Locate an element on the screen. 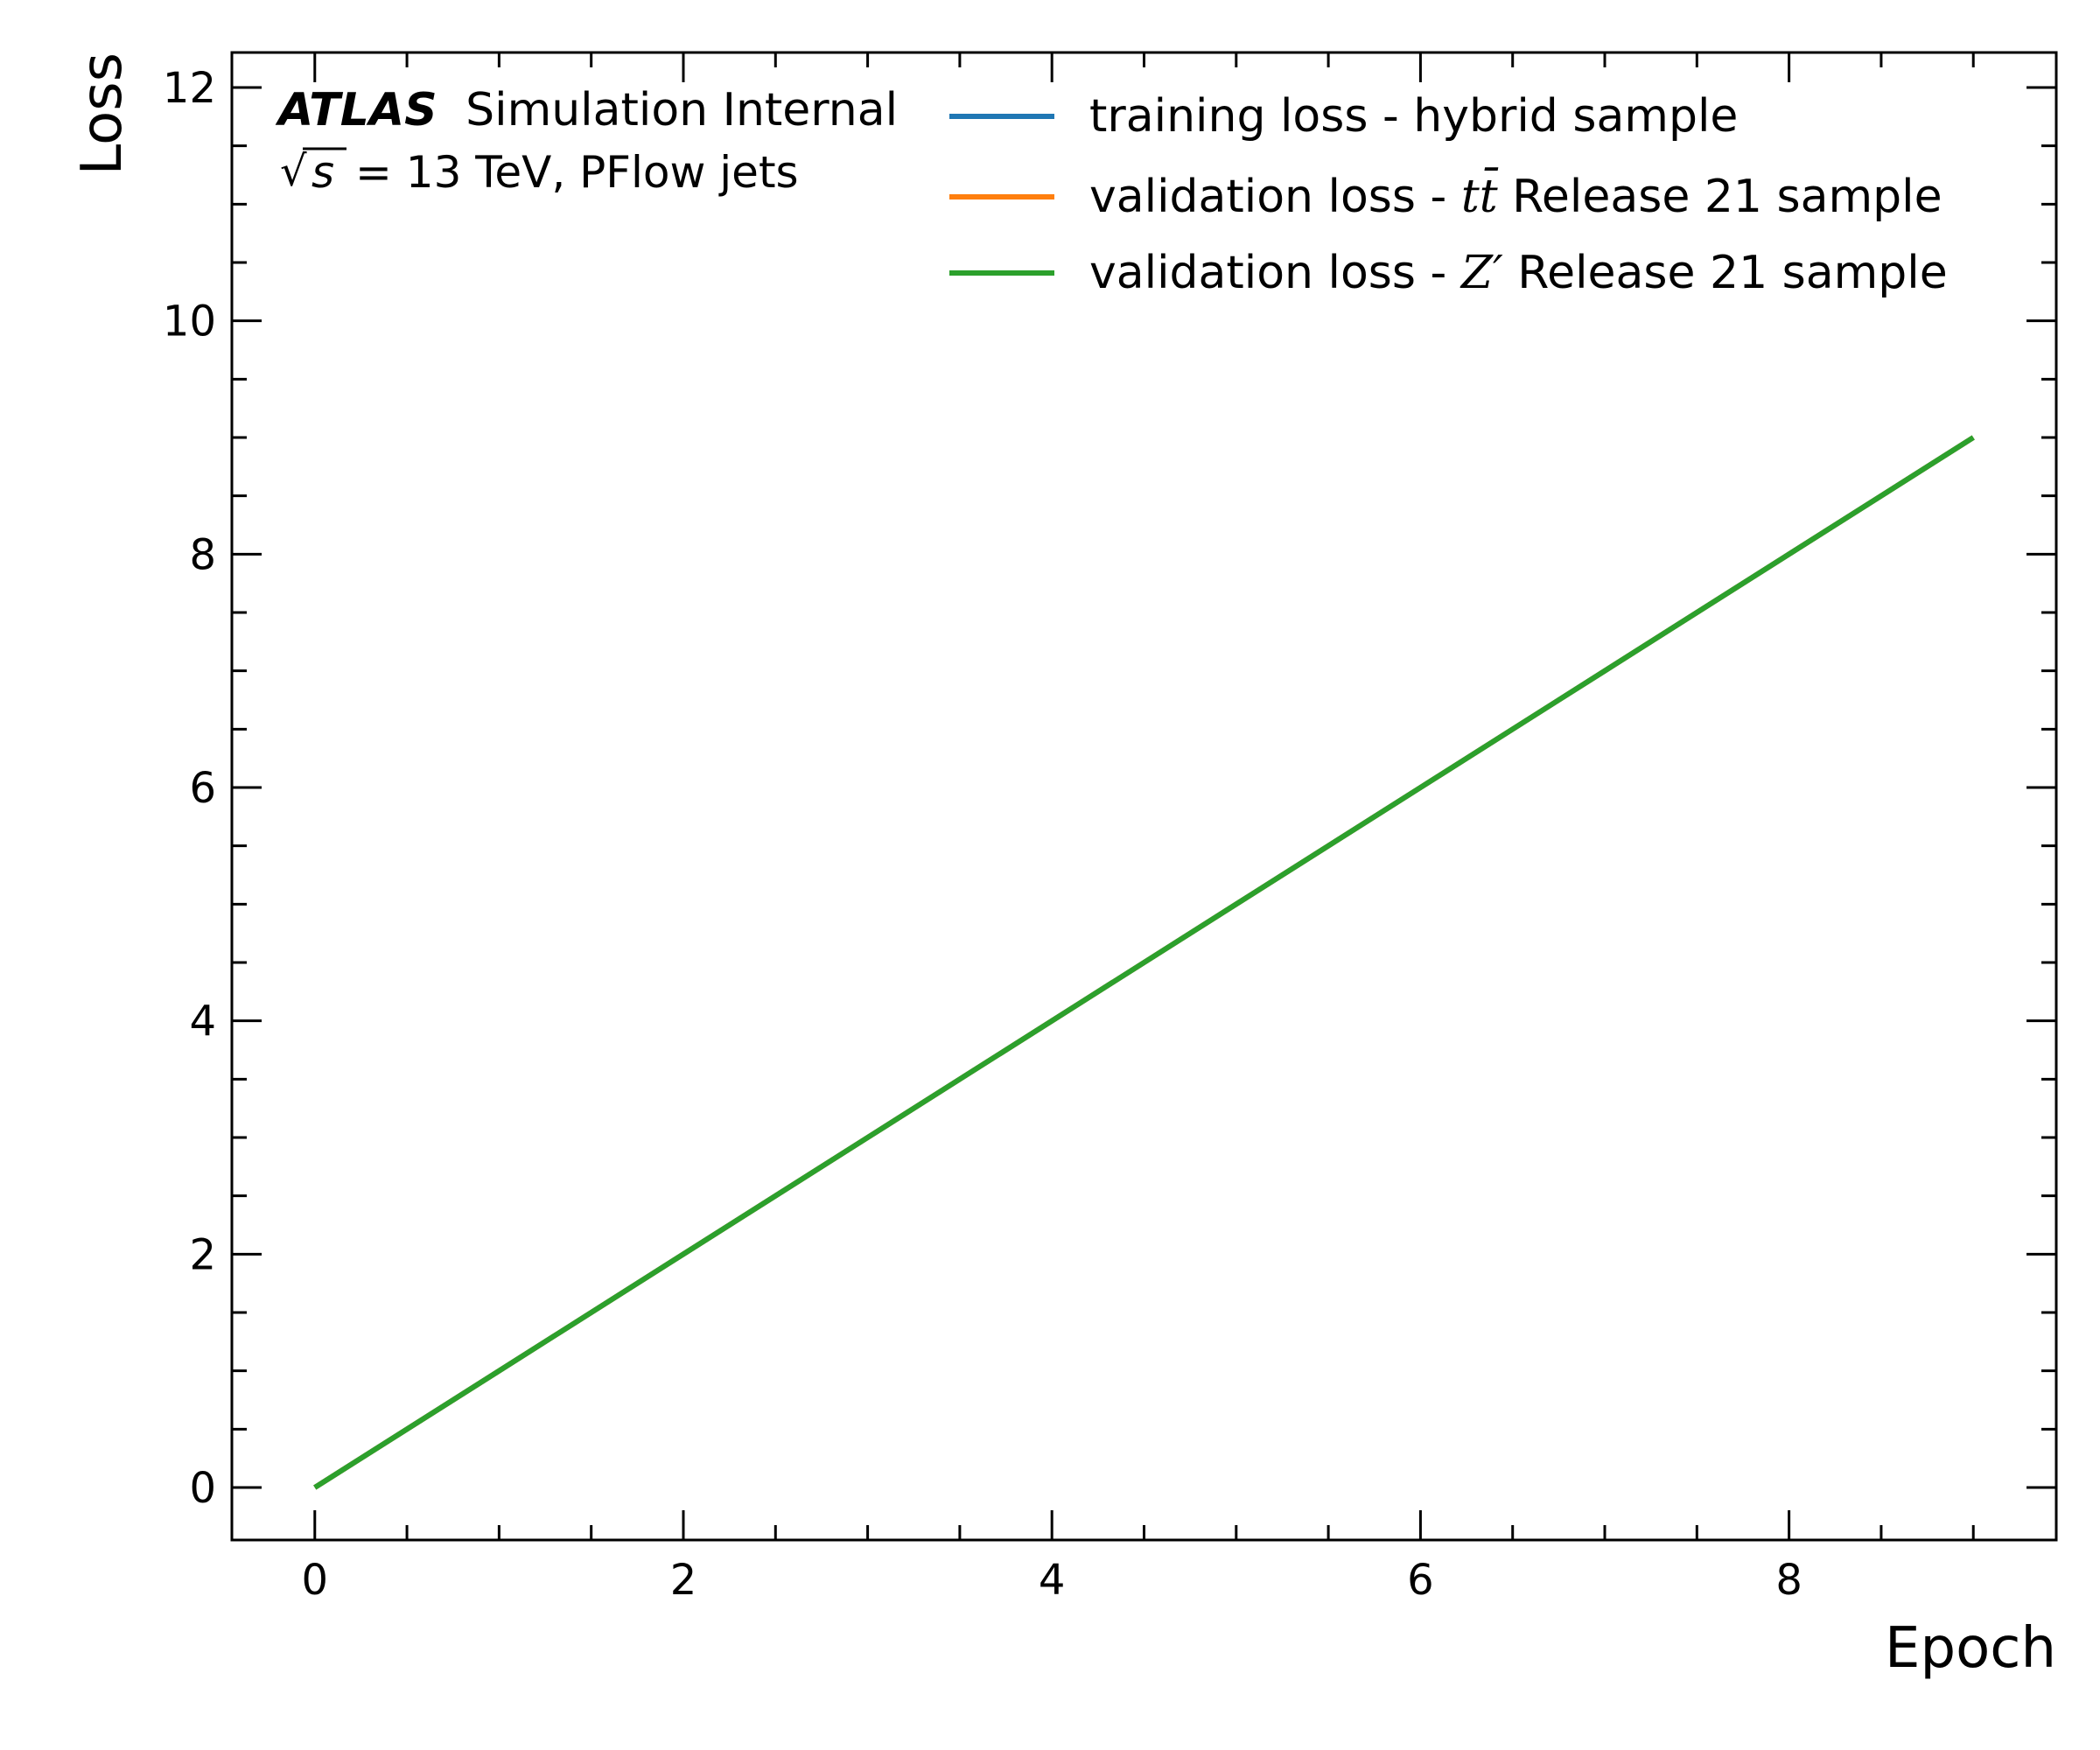  x-axis-label: Epoch is located at coordinates (1970, 1648).